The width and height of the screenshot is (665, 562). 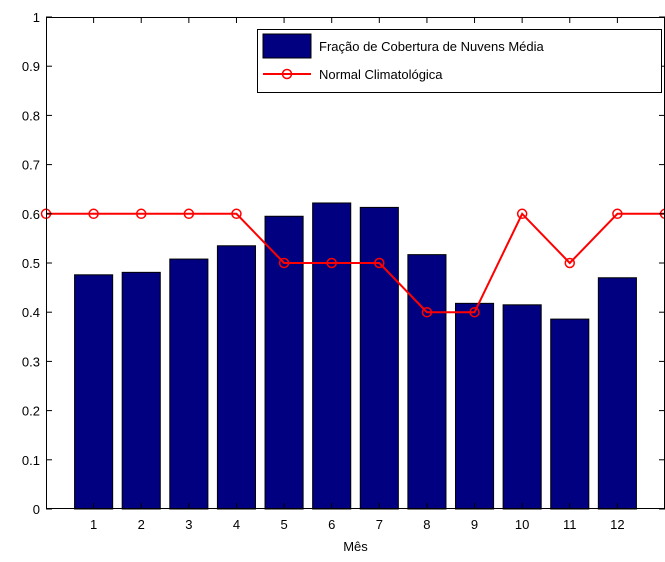 I want to click on legend-bar-label: Fração de Cobertura de Nuvens Média, so click(x=432, y=46).